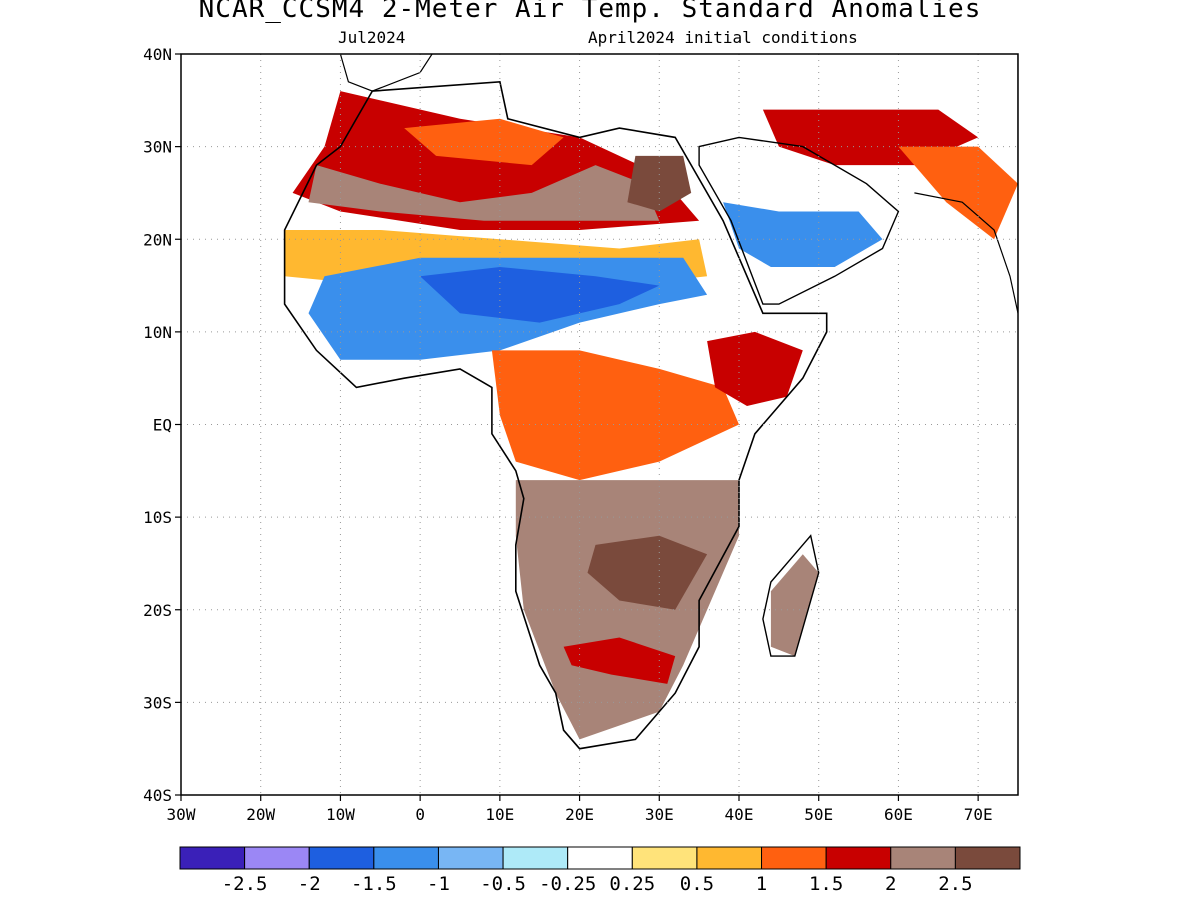  What do you see at coordinates (619, 660) in the screenshot?
I see `anomaly-region-southern-africa-red` at bounding box center [619, 660].